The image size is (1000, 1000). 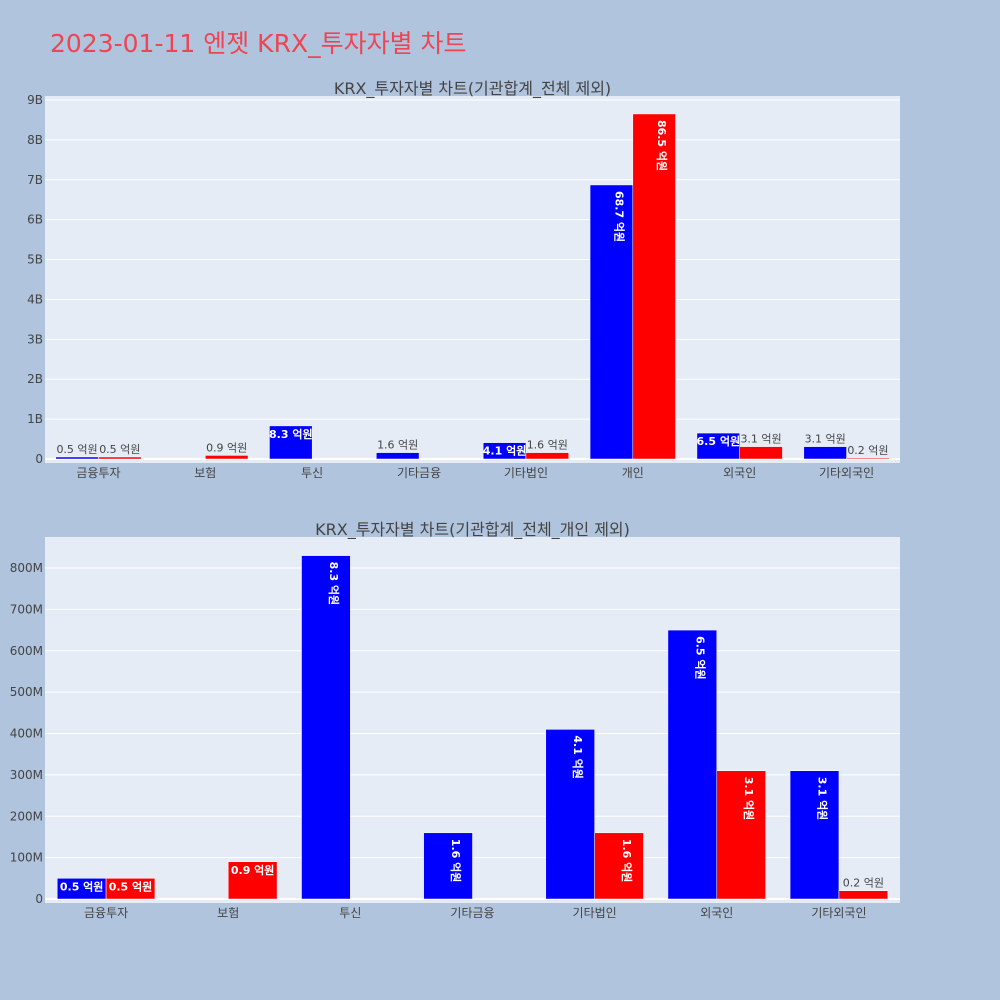 I want to click on y-tick-label: 4B, so click(x=35, y=299).